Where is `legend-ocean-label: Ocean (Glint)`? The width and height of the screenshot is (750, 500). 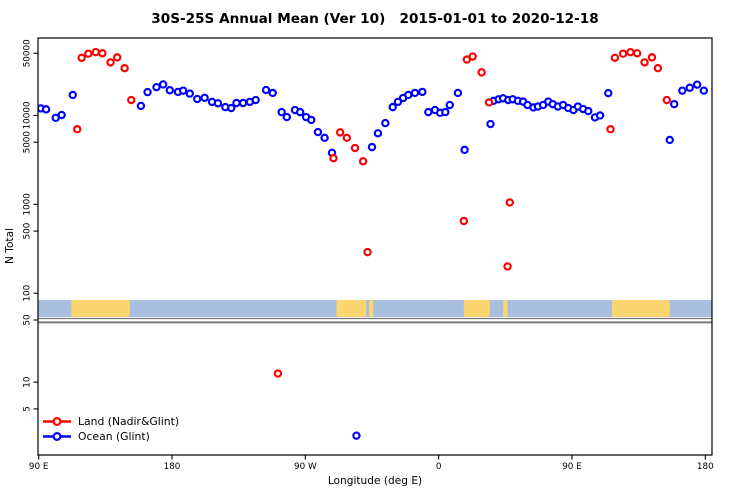
legend-ocean-label: Ocean (Glint) is located at coordinates (114, 436).